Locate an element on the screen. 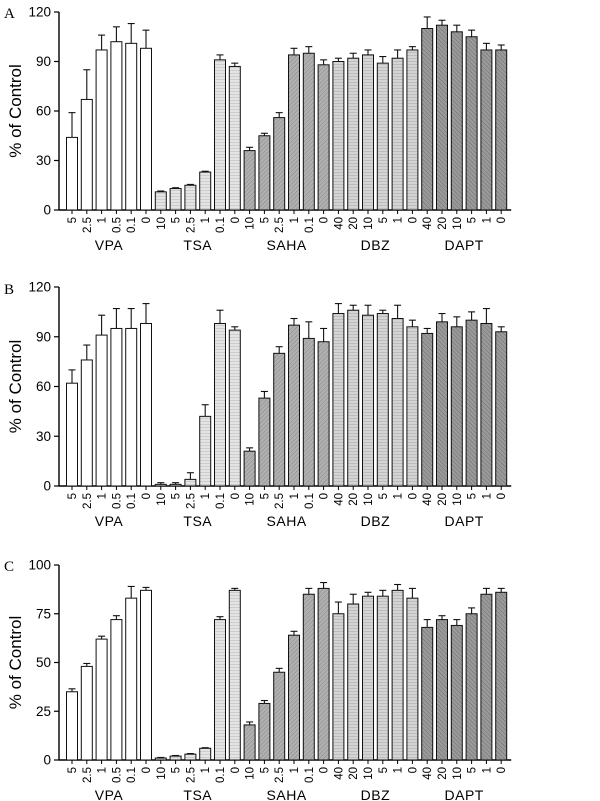 This screenshot has width=600, height=801. panel-letter: C is located at coordinates (9, 567).